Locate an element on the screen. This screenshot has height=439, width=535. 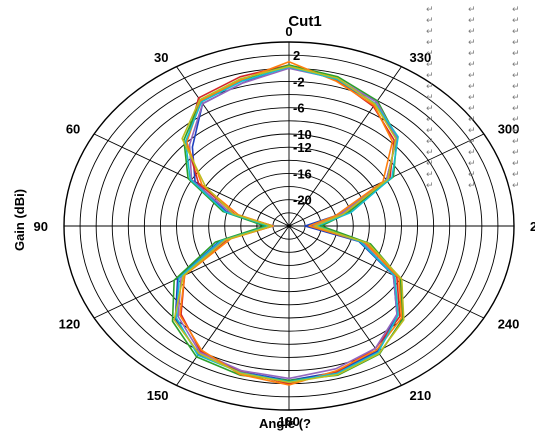
angle-tick-label: 210 is located at coordinates (421, 395).